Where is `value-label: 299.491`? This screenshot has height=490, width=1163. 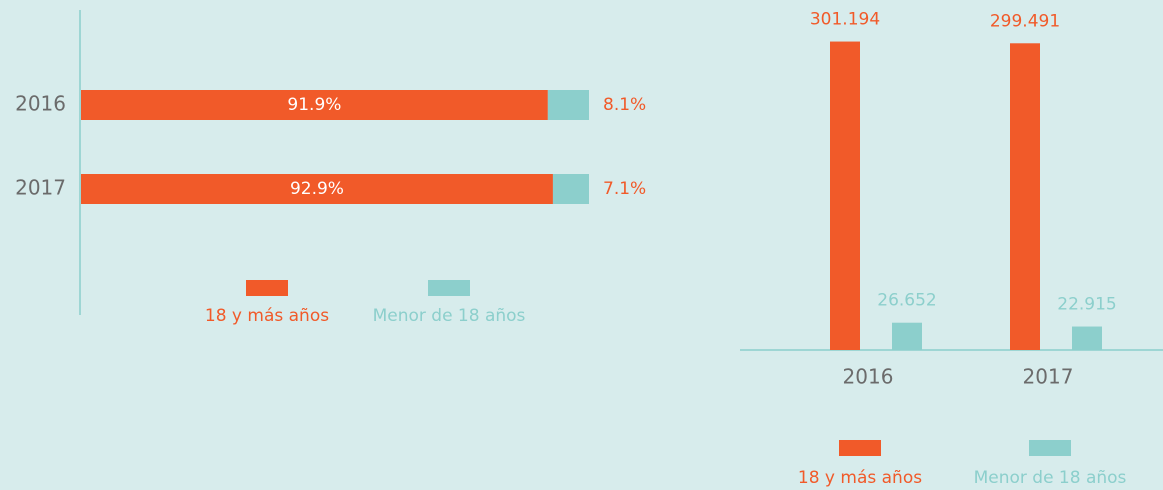 value-label: 299.491 is located at coordinates (1025, 21).